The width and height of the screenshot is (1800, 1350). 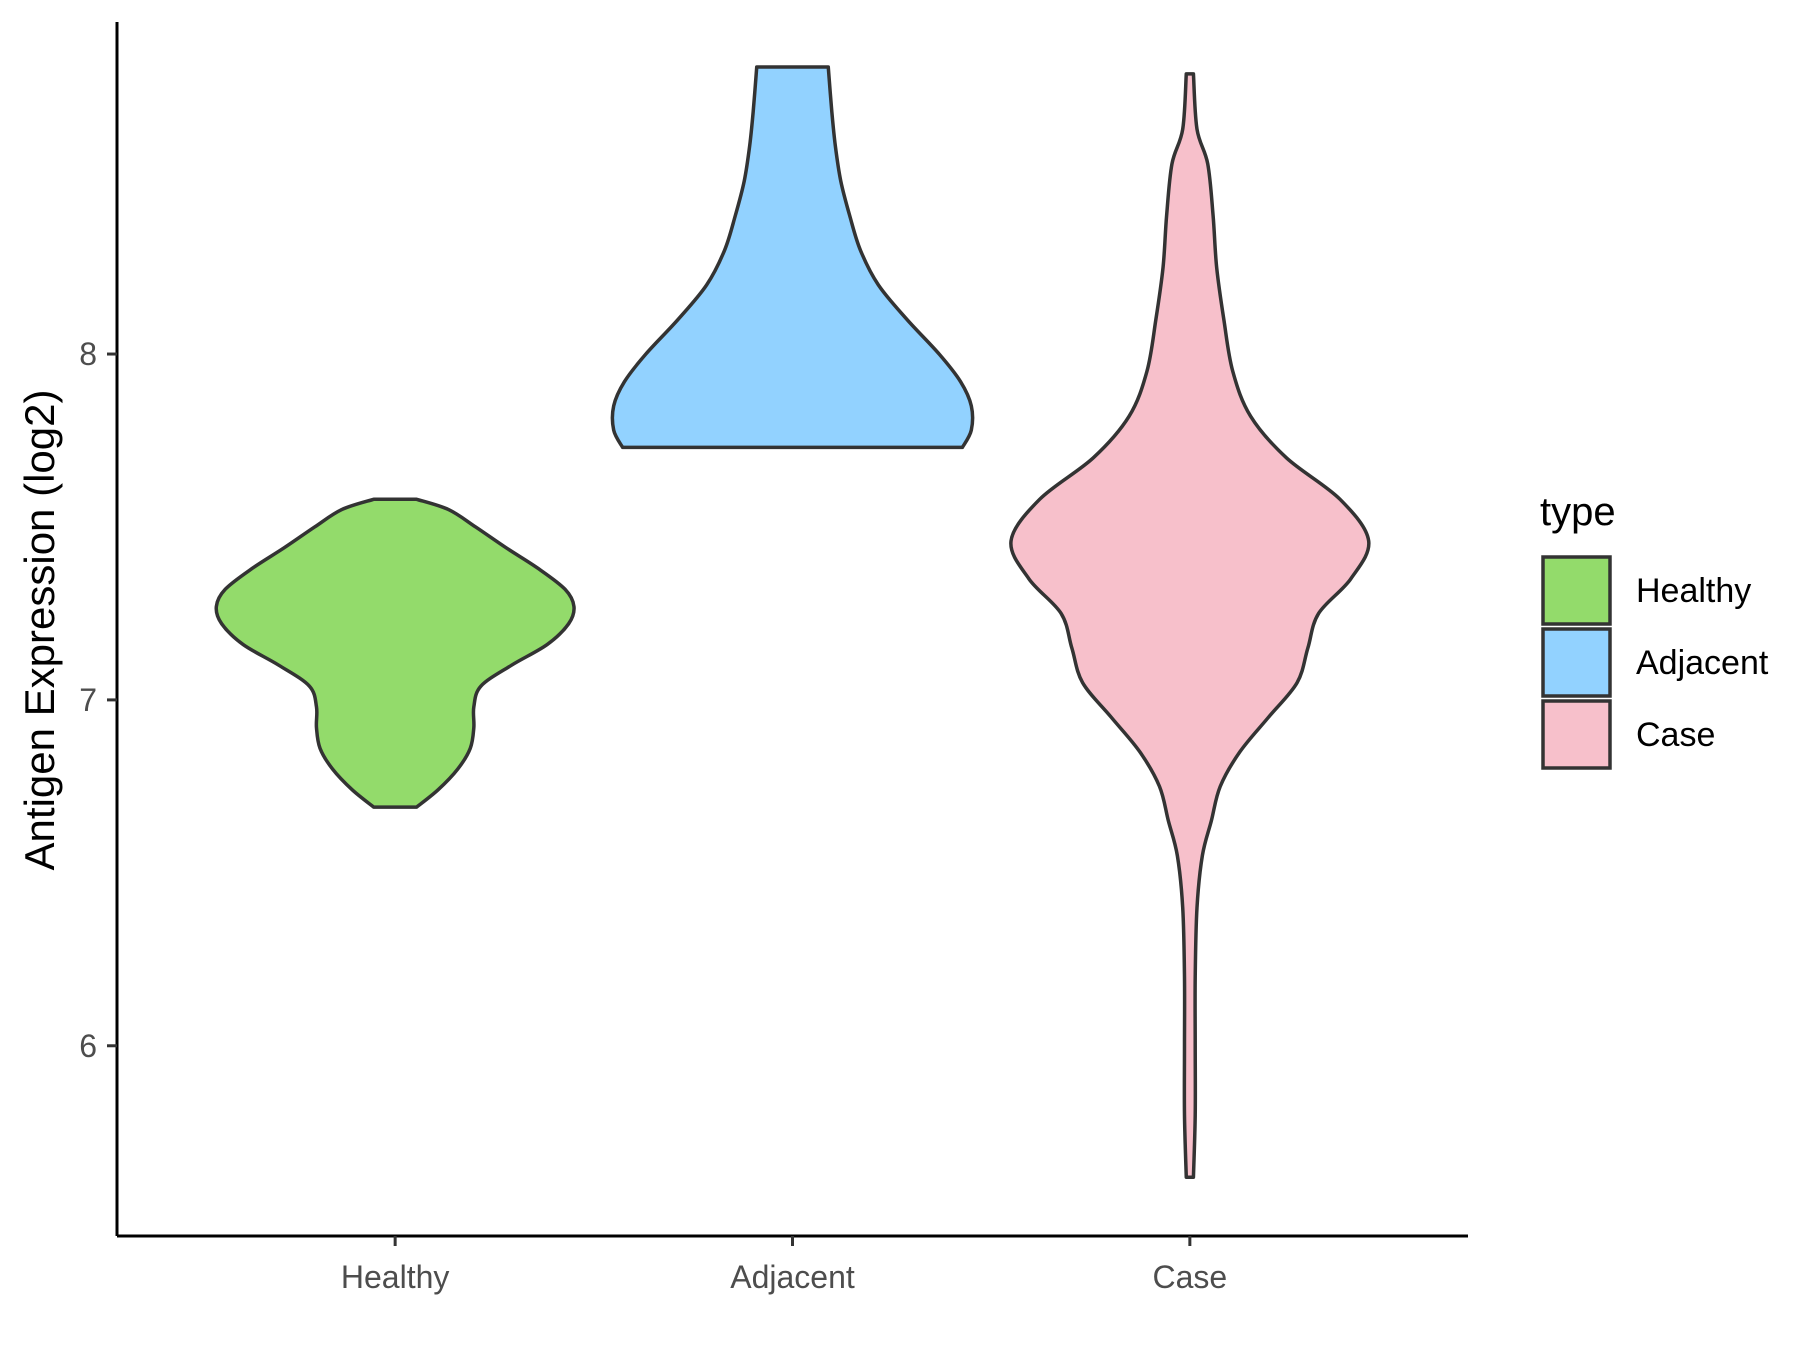 I want to click on legend-items: Healthy Adjacent Case, so click(x=1655, y=662).